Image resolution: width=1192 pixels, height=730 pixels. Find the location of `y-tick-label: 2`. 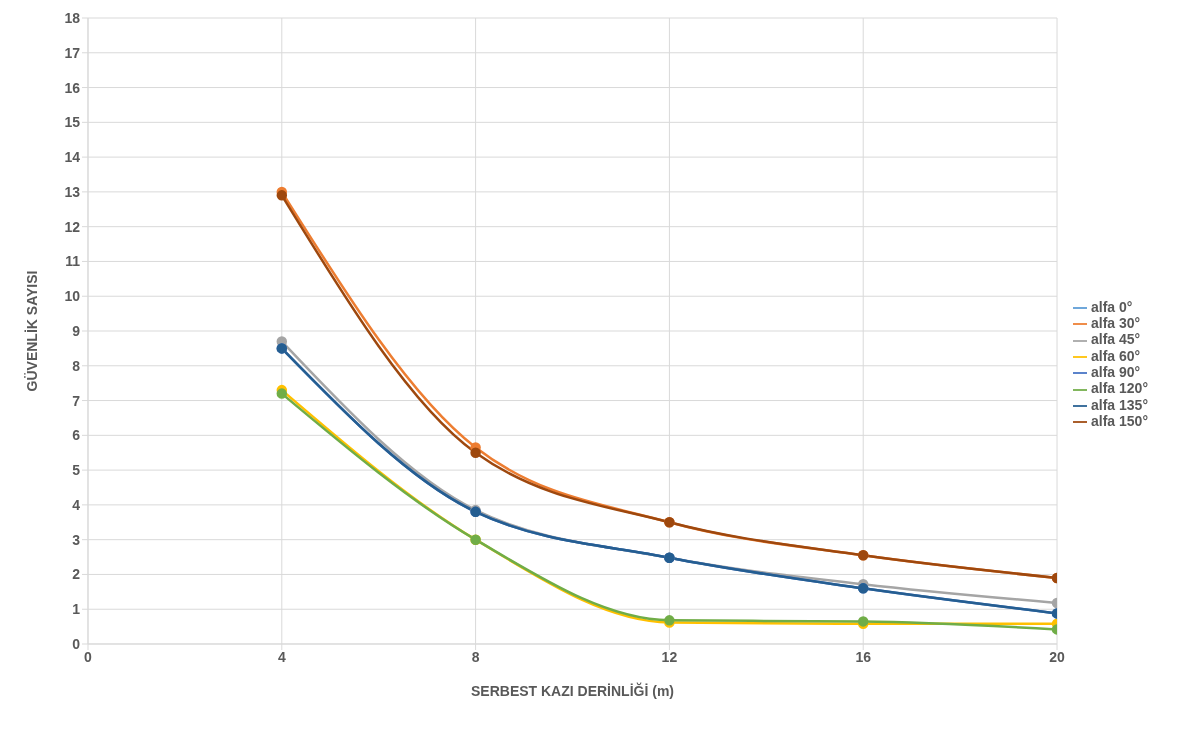

y-tick-label: 2 is located at coordinates (76, 574).